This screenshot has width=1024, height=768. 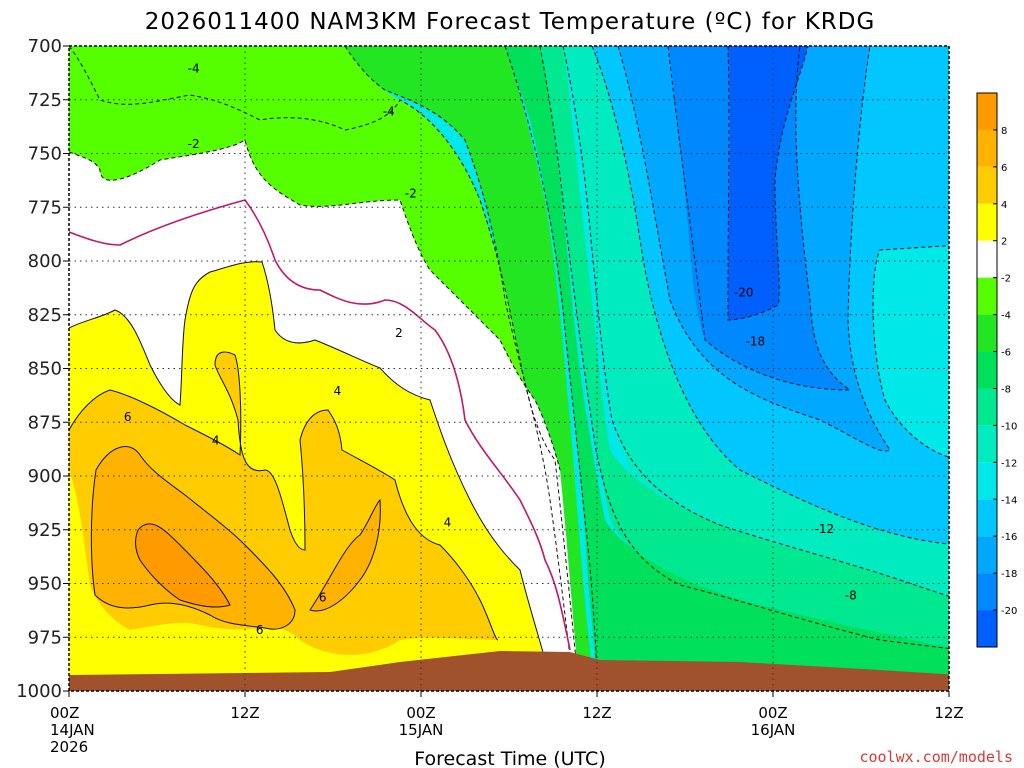 What do you see at coordinates (1009, 537) in the screenshot?
I see `colorbar-tick-label: -16` at bounding box center [1009, 537].